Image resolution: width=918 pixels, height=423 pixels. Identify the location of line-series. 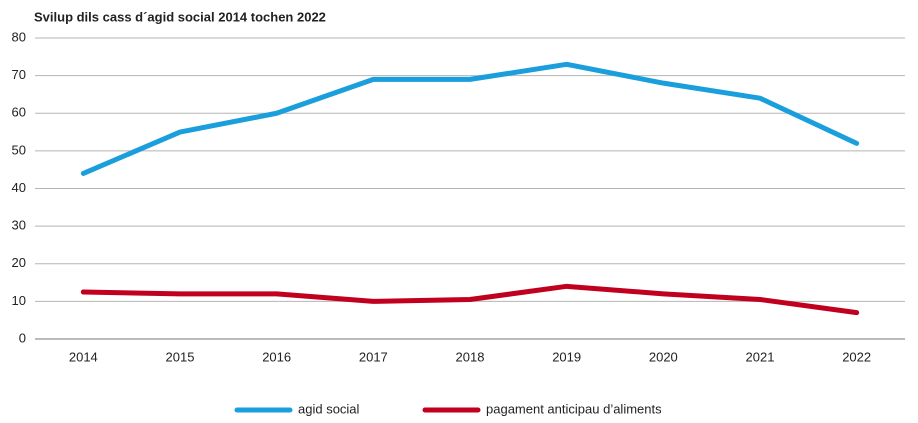
(470, 299).